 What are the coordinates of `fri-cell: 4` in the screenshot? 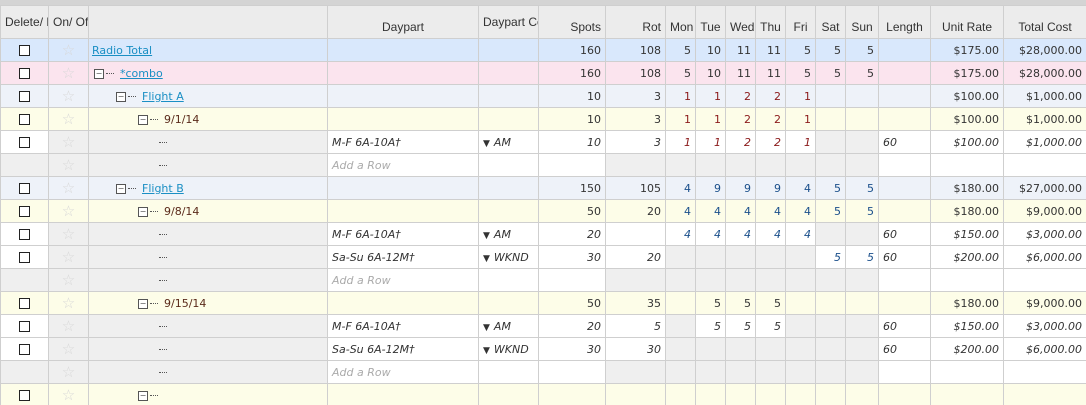 It's located at (800, 234).